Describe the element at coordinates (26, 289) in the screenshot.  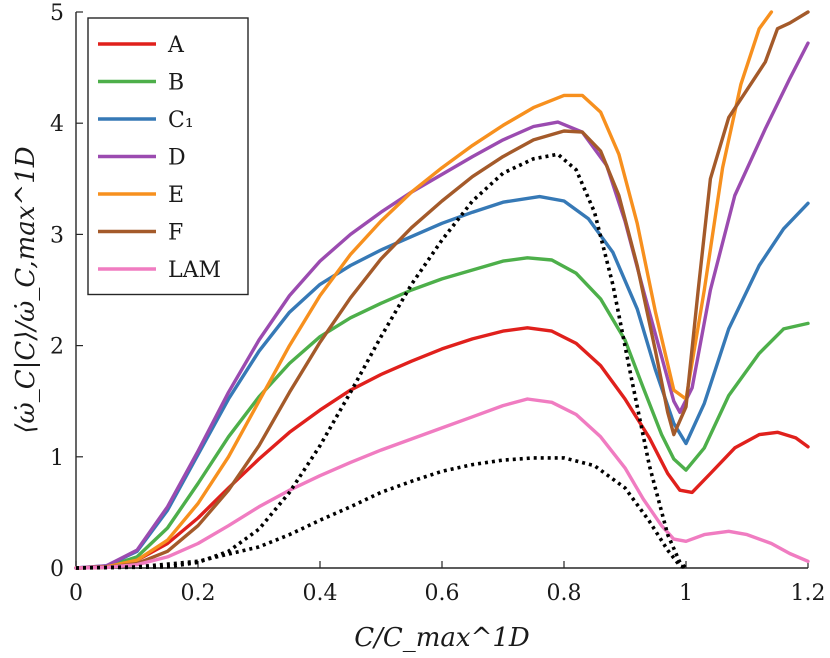
I see `y-axis-label: ⟨ω̇_C|C⟩/ω̇_C,max^1D` at that location.